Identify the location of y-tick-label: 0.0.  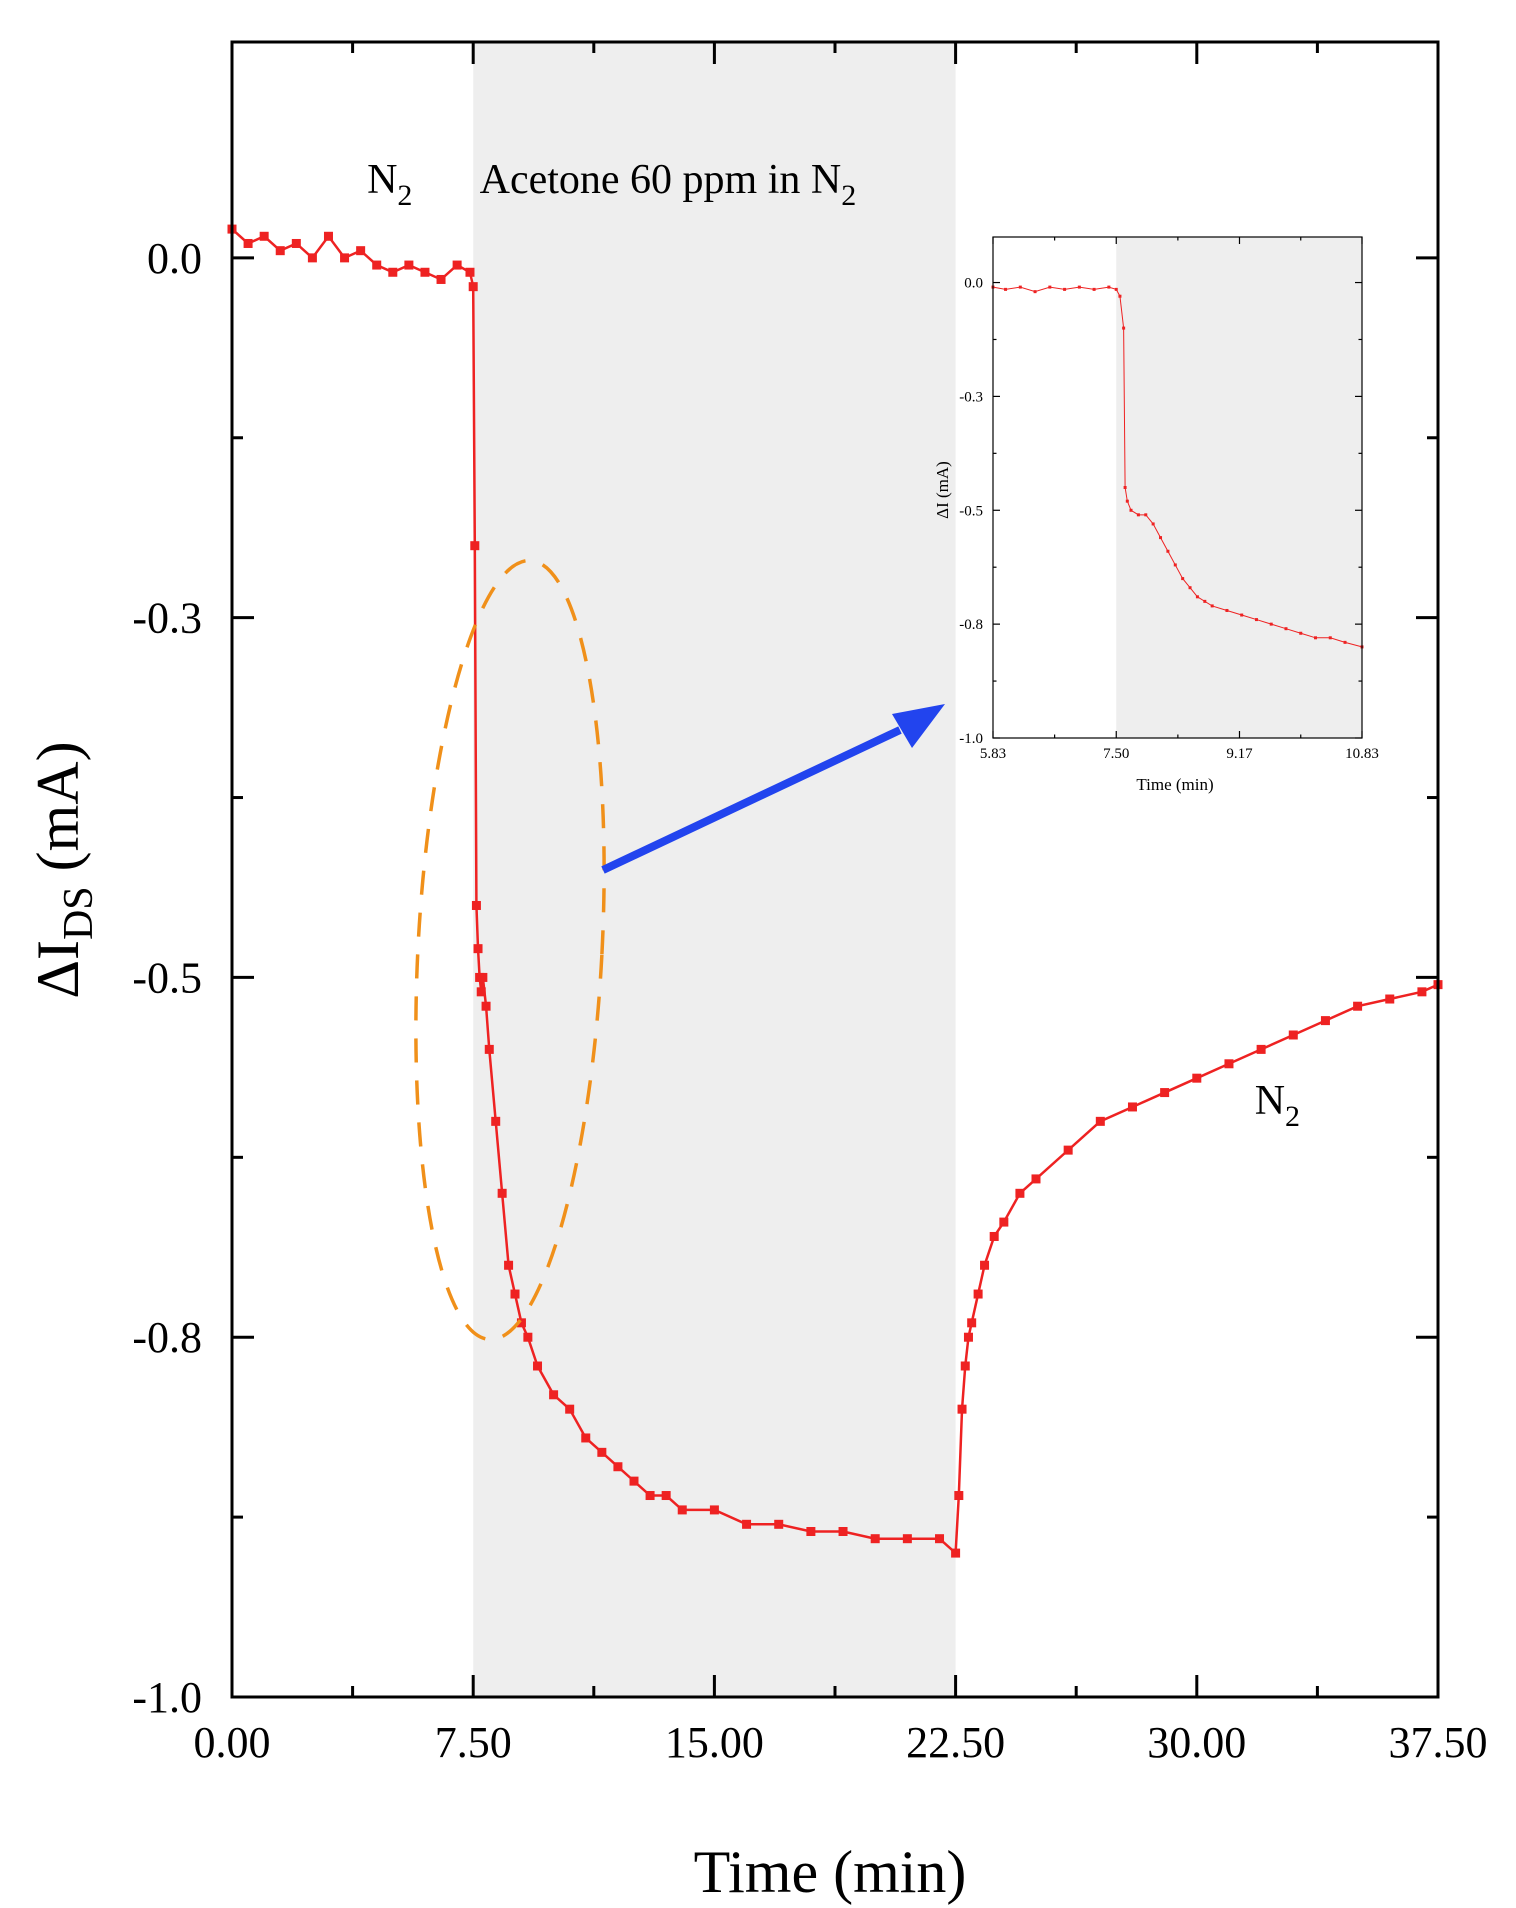
(174, 258).